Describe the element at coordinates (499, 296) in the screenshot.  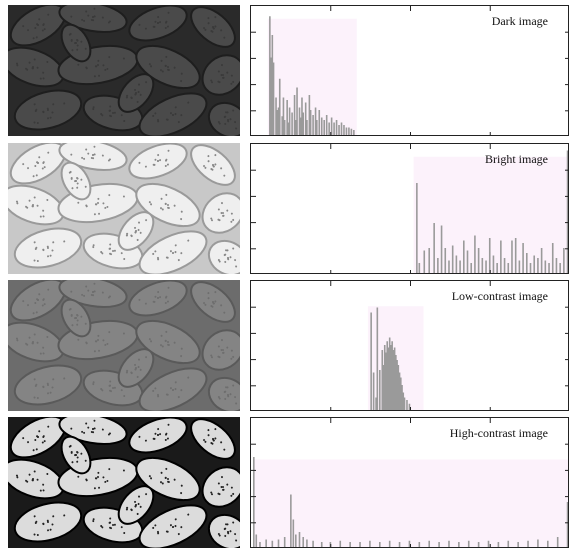
I see `low-contrast-histogram-title: Low-contrast image` at that location.